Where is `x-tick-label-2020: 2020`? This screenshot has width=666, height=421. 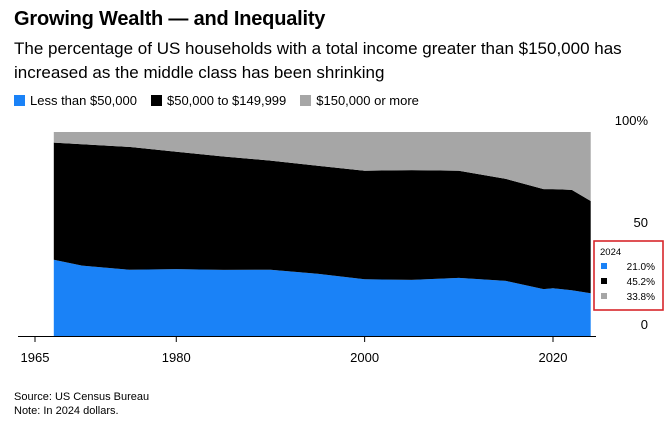 x-tick-label-2020: 2020 is located at coordinates (553, 357).